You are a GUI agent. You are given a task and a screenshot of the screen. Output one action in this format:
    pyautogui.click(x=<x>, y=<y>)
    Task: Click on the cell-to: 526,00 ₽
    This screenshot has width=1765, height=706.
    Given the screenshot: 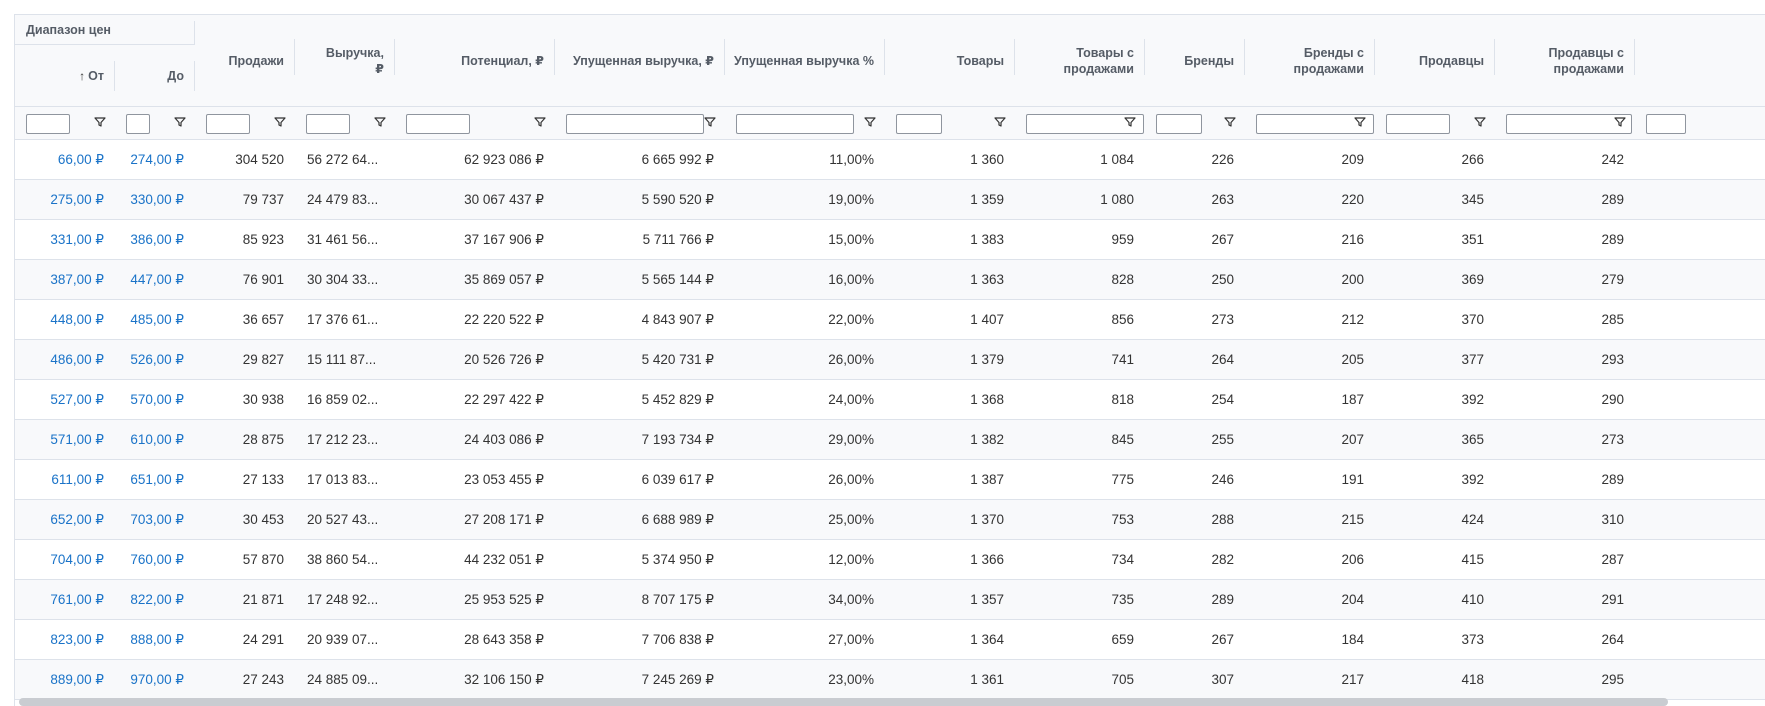 What is the action you would take?
    pyautogui.click(x=157, y=359)
    